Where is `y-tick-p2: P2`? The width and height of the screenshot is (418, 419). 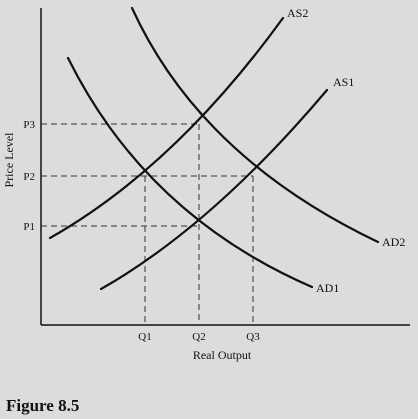 y-tick-p2: P2 is located at coordinates (29, 177).